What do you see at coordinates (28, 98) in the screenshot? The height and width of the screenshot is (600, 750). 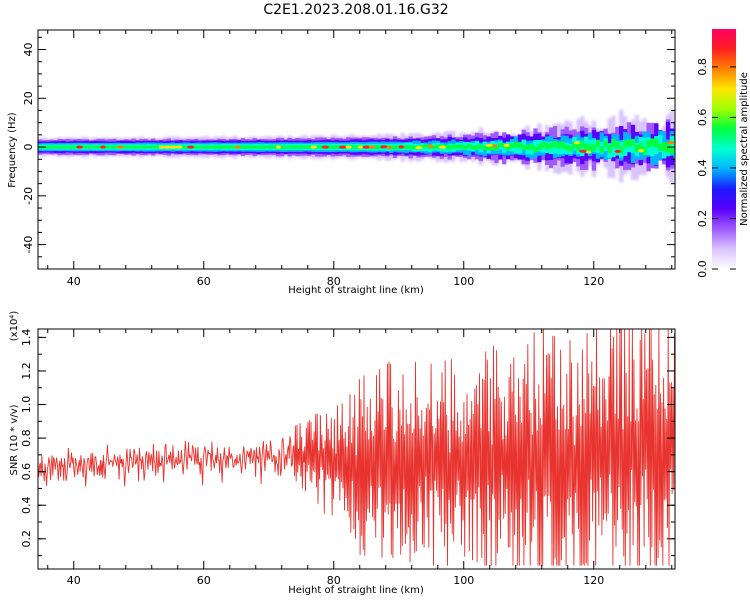 I see `y-tick-label: 20` at bounding box center [28, 98].